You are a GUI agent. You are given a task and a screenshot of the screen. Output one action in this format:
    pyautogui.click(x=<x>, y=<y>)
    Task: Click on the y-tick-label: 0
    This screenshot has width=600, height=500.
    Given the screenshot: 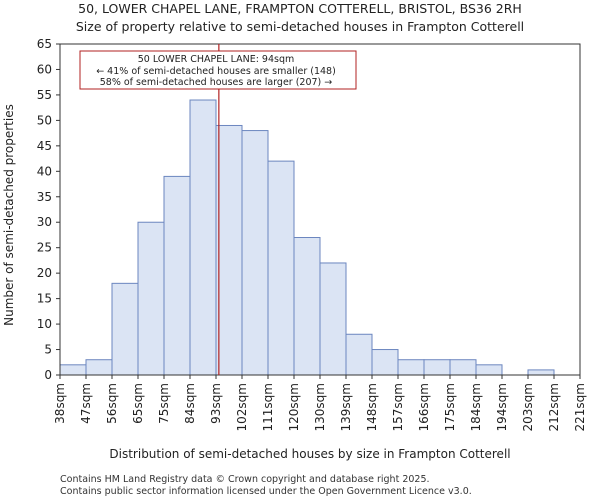 What is the action you would take?
    pyautogui.click(x=48, y=375)
    